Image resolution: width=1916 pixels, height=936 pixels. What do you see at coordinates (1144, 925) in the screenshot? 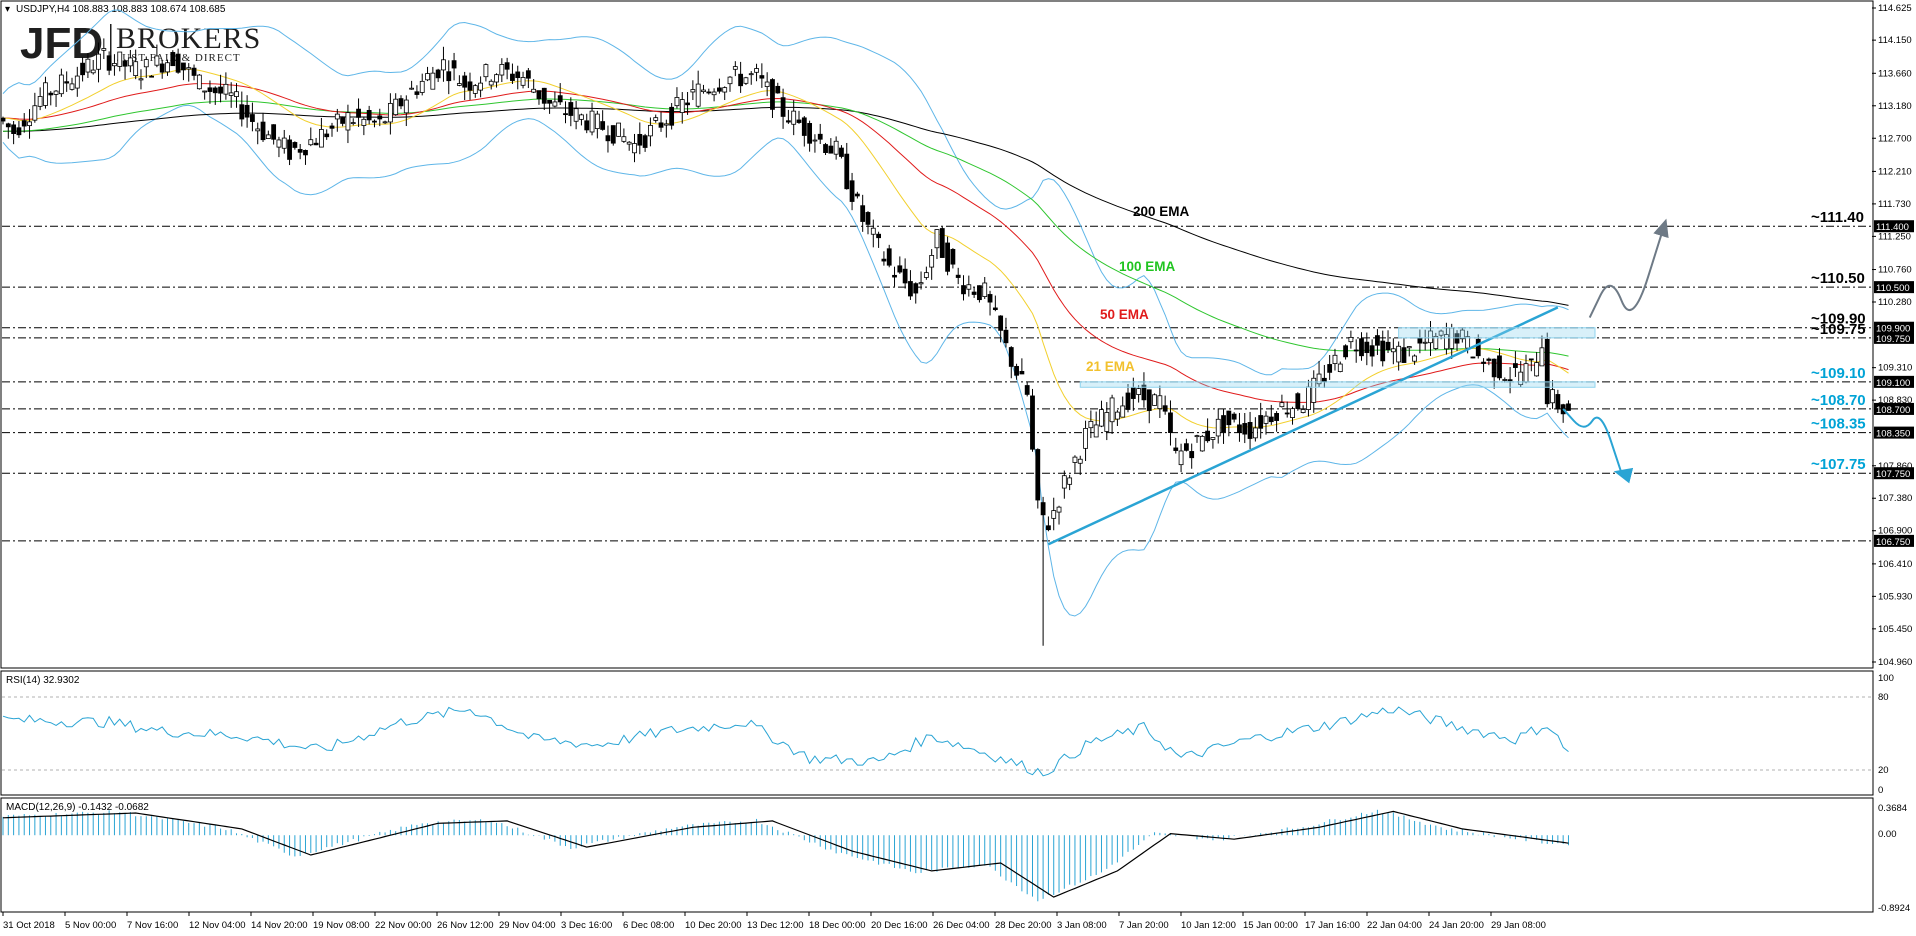
I see `time-tick: 7 Jan 20:00` at bounding box center [1144, 925].